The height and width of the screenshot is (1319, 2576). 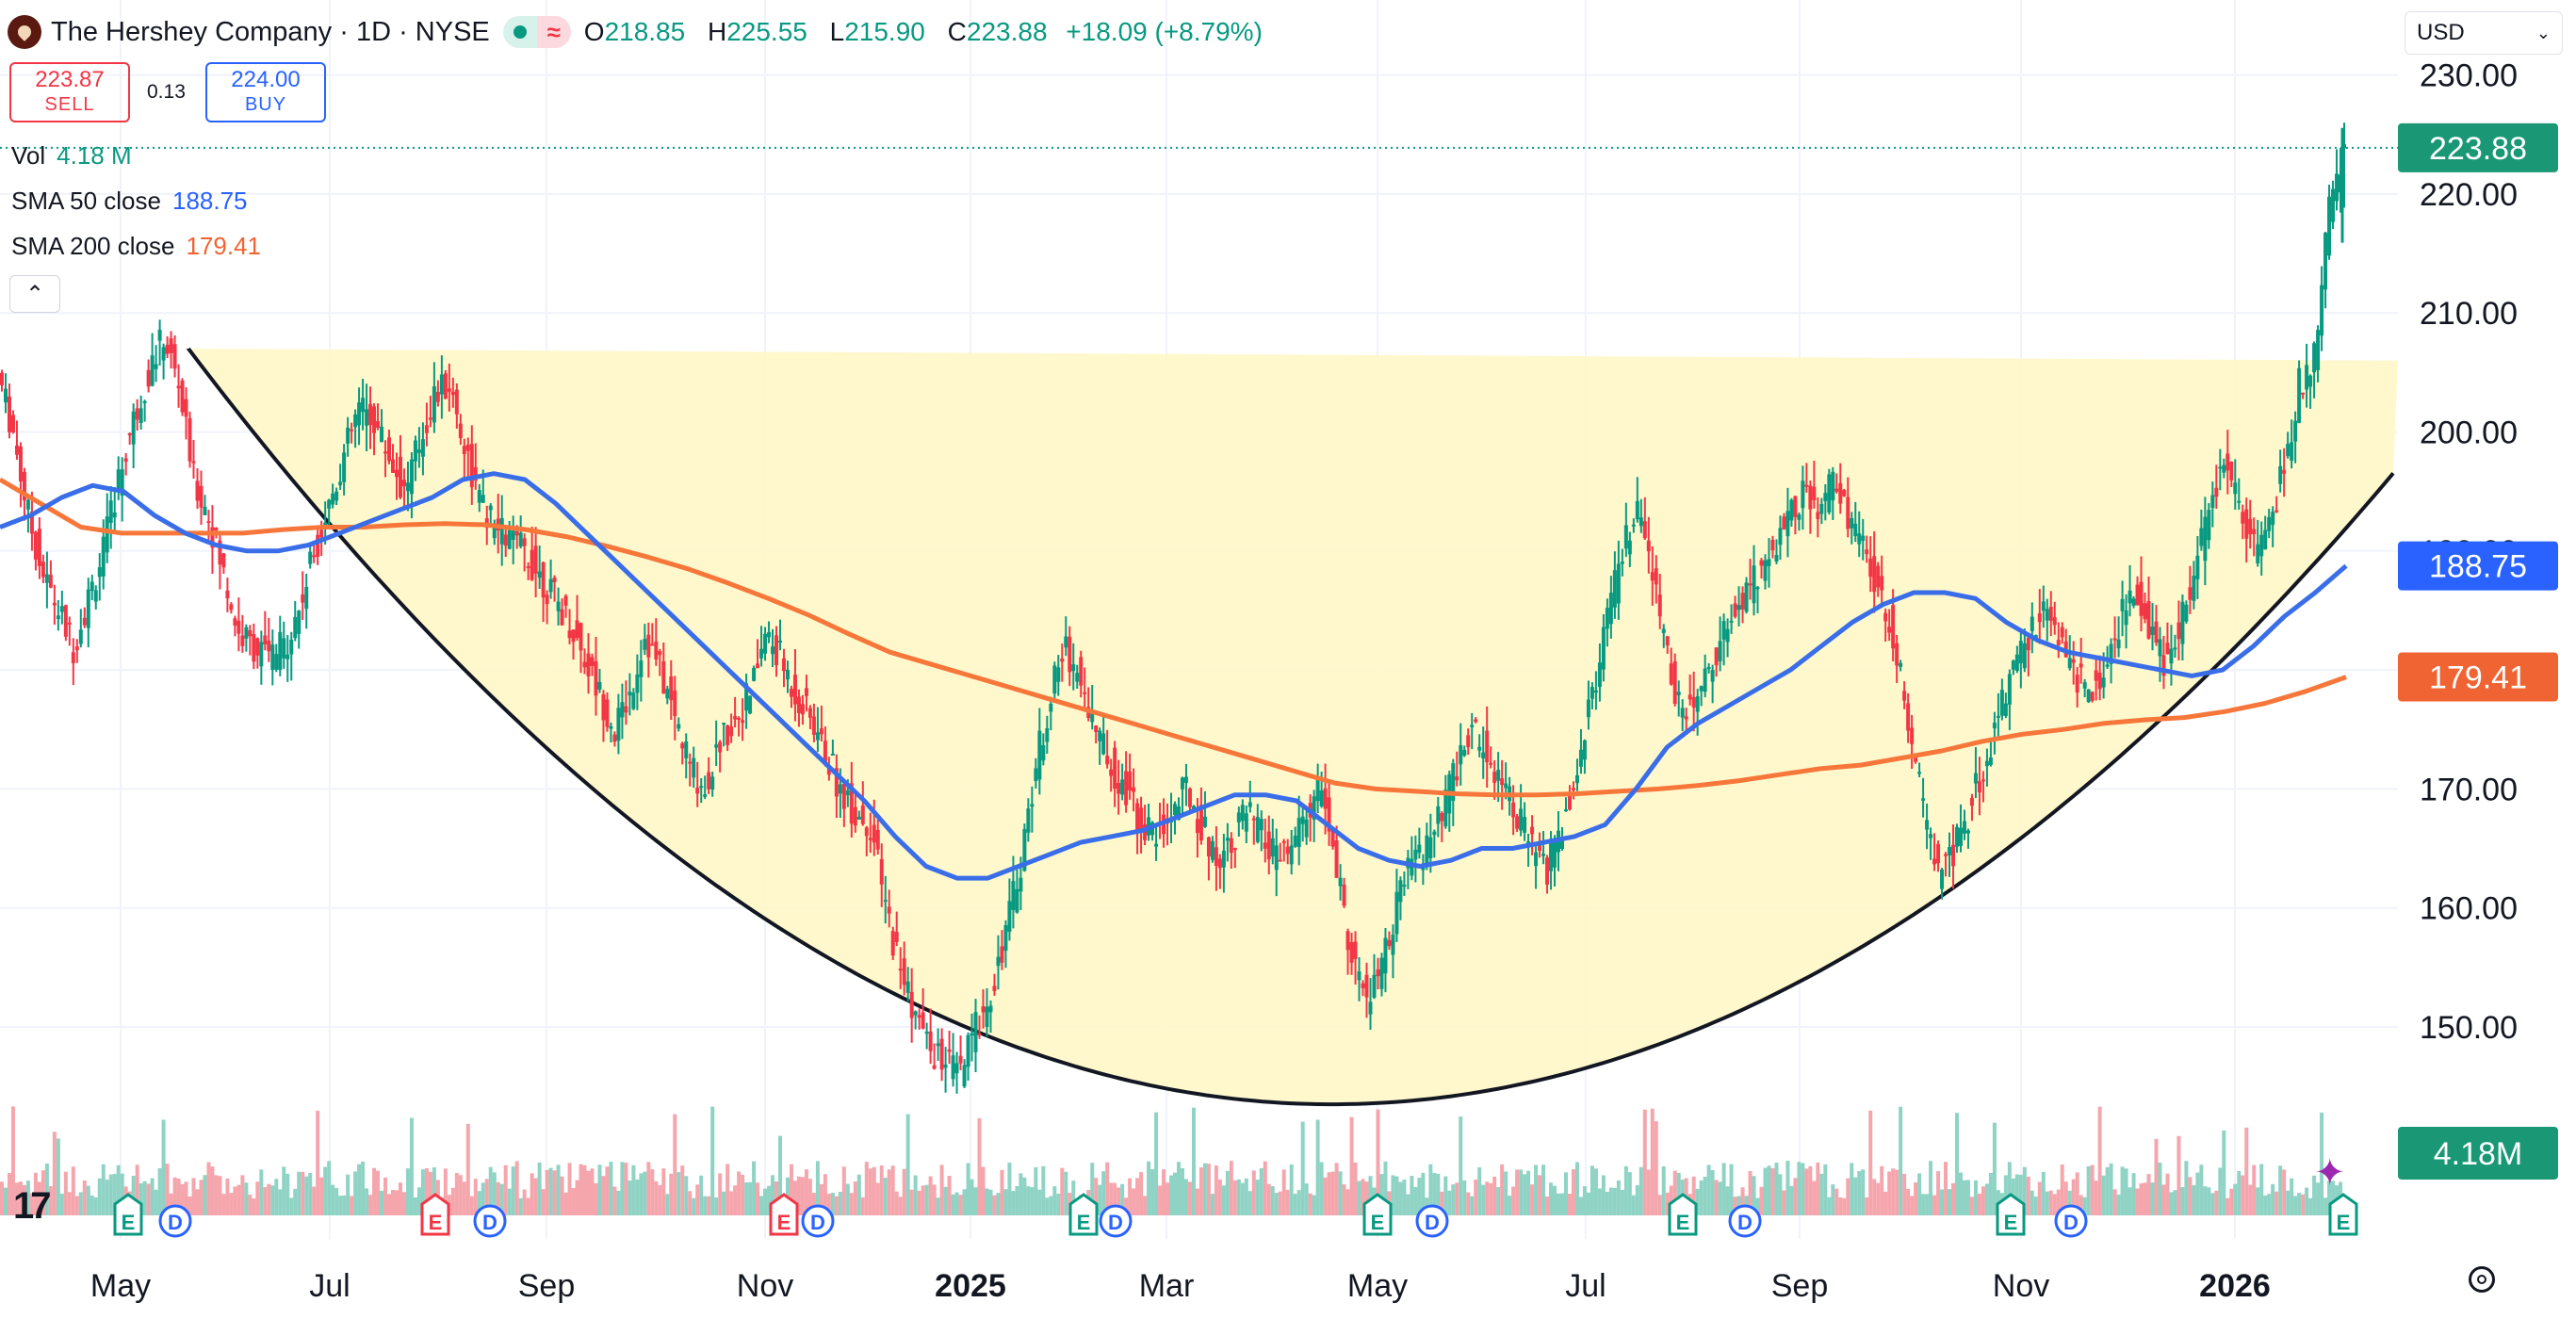 What do you see at coordinates (34, 294) in the screenshot?
I see `collapse-indicators-button: ⌃` at bounding box center [34, 294].